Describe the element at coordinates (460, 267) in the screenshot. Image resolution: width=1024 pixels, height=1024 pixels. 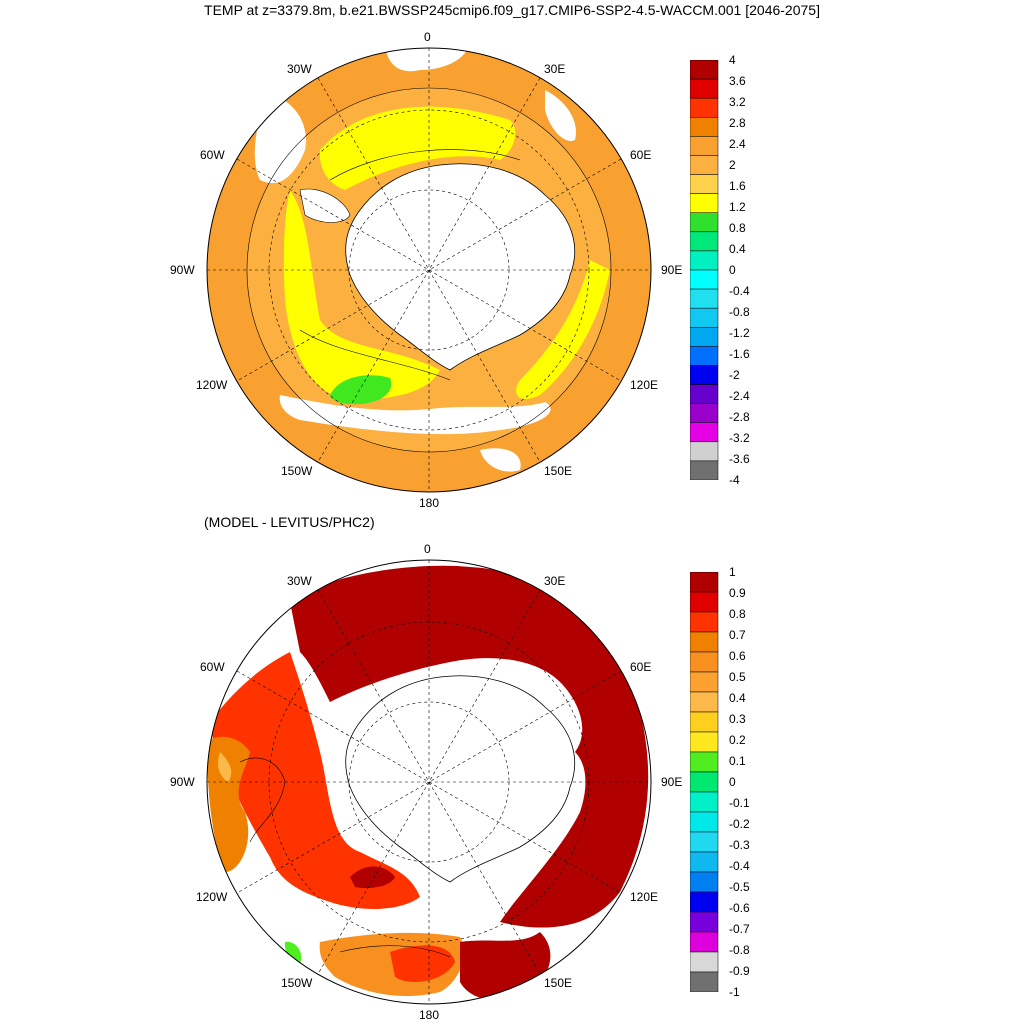
I see `top-antarctica` at that location.